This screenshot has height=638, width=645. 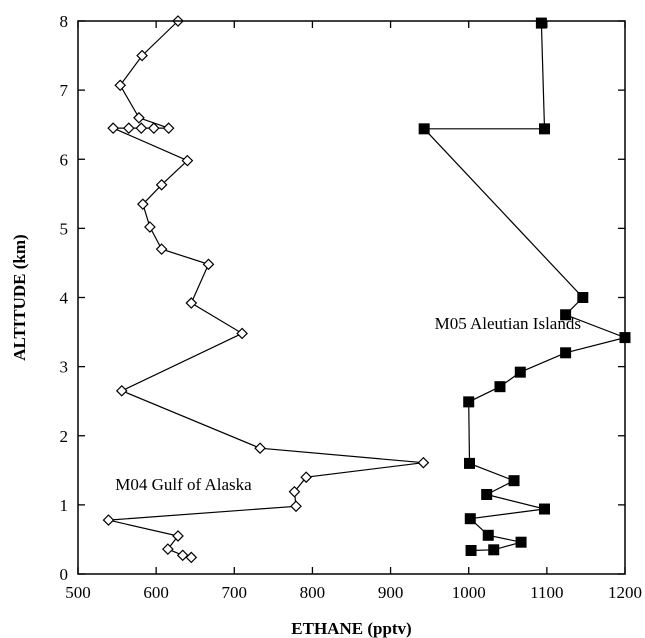 I want to click on y-tick-label: 2, so click(x=64, y=436).